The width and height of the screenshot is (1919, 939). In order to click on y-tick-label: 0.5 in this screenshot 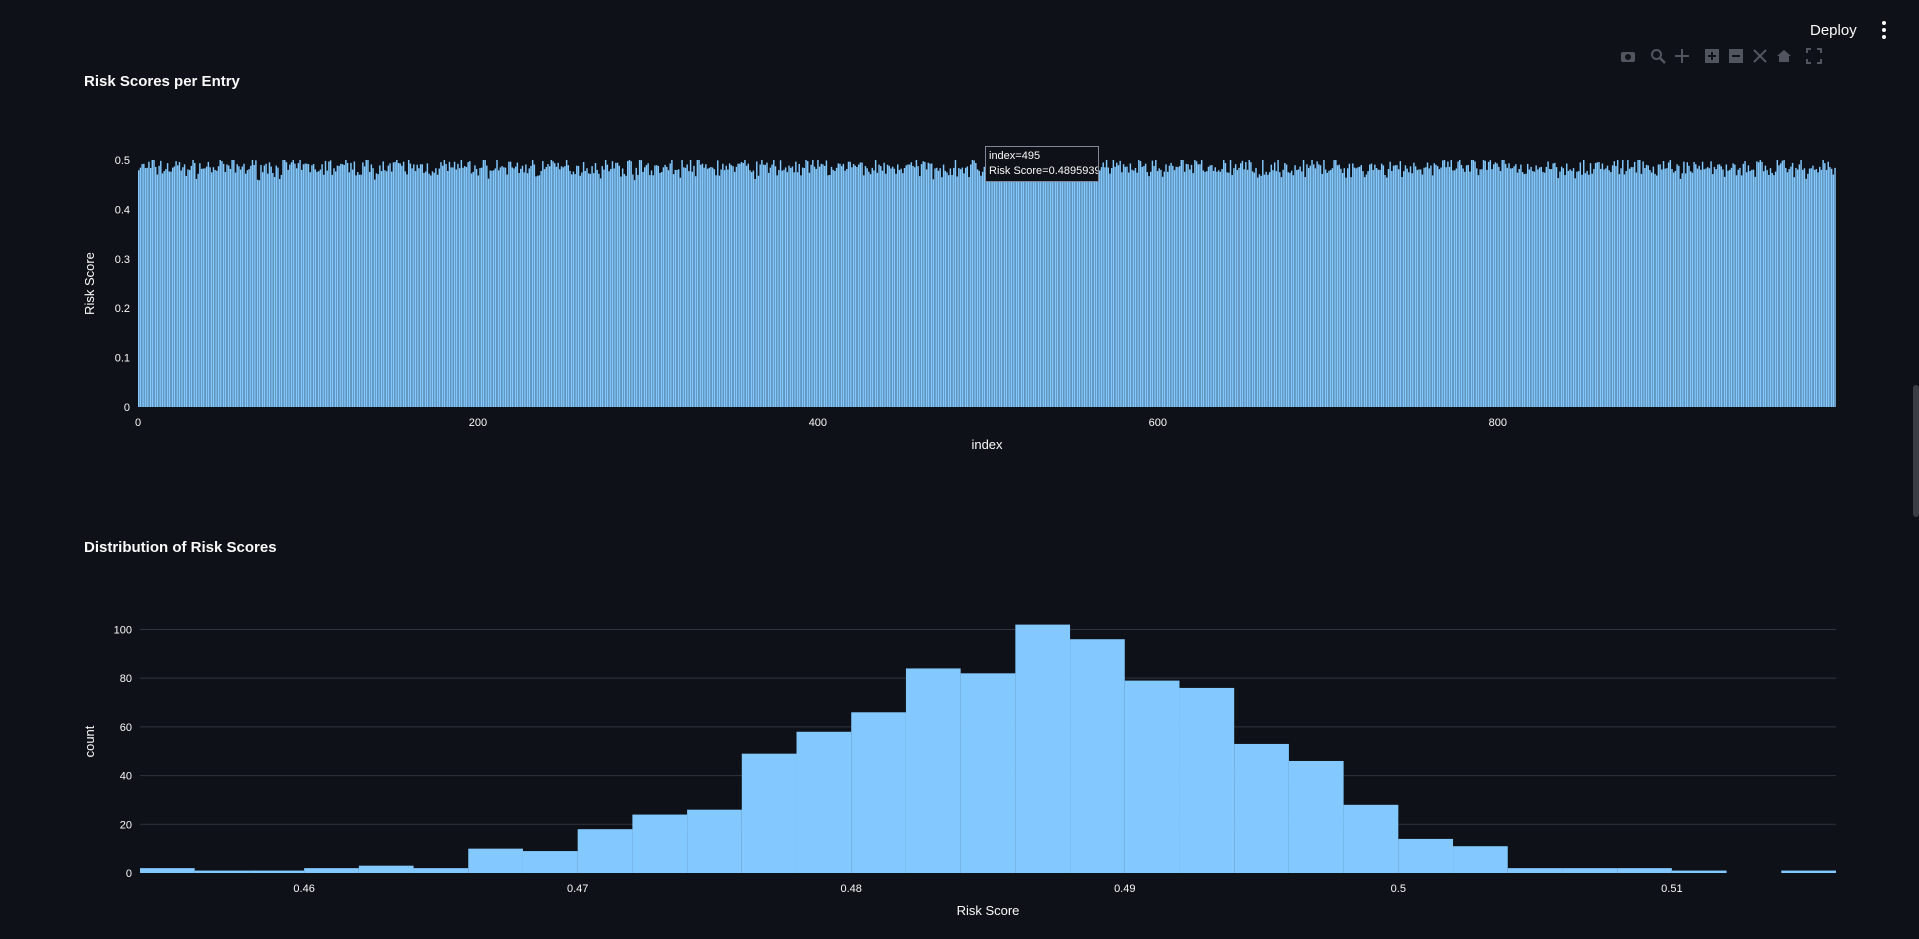, I will do `click(122, 161)`.